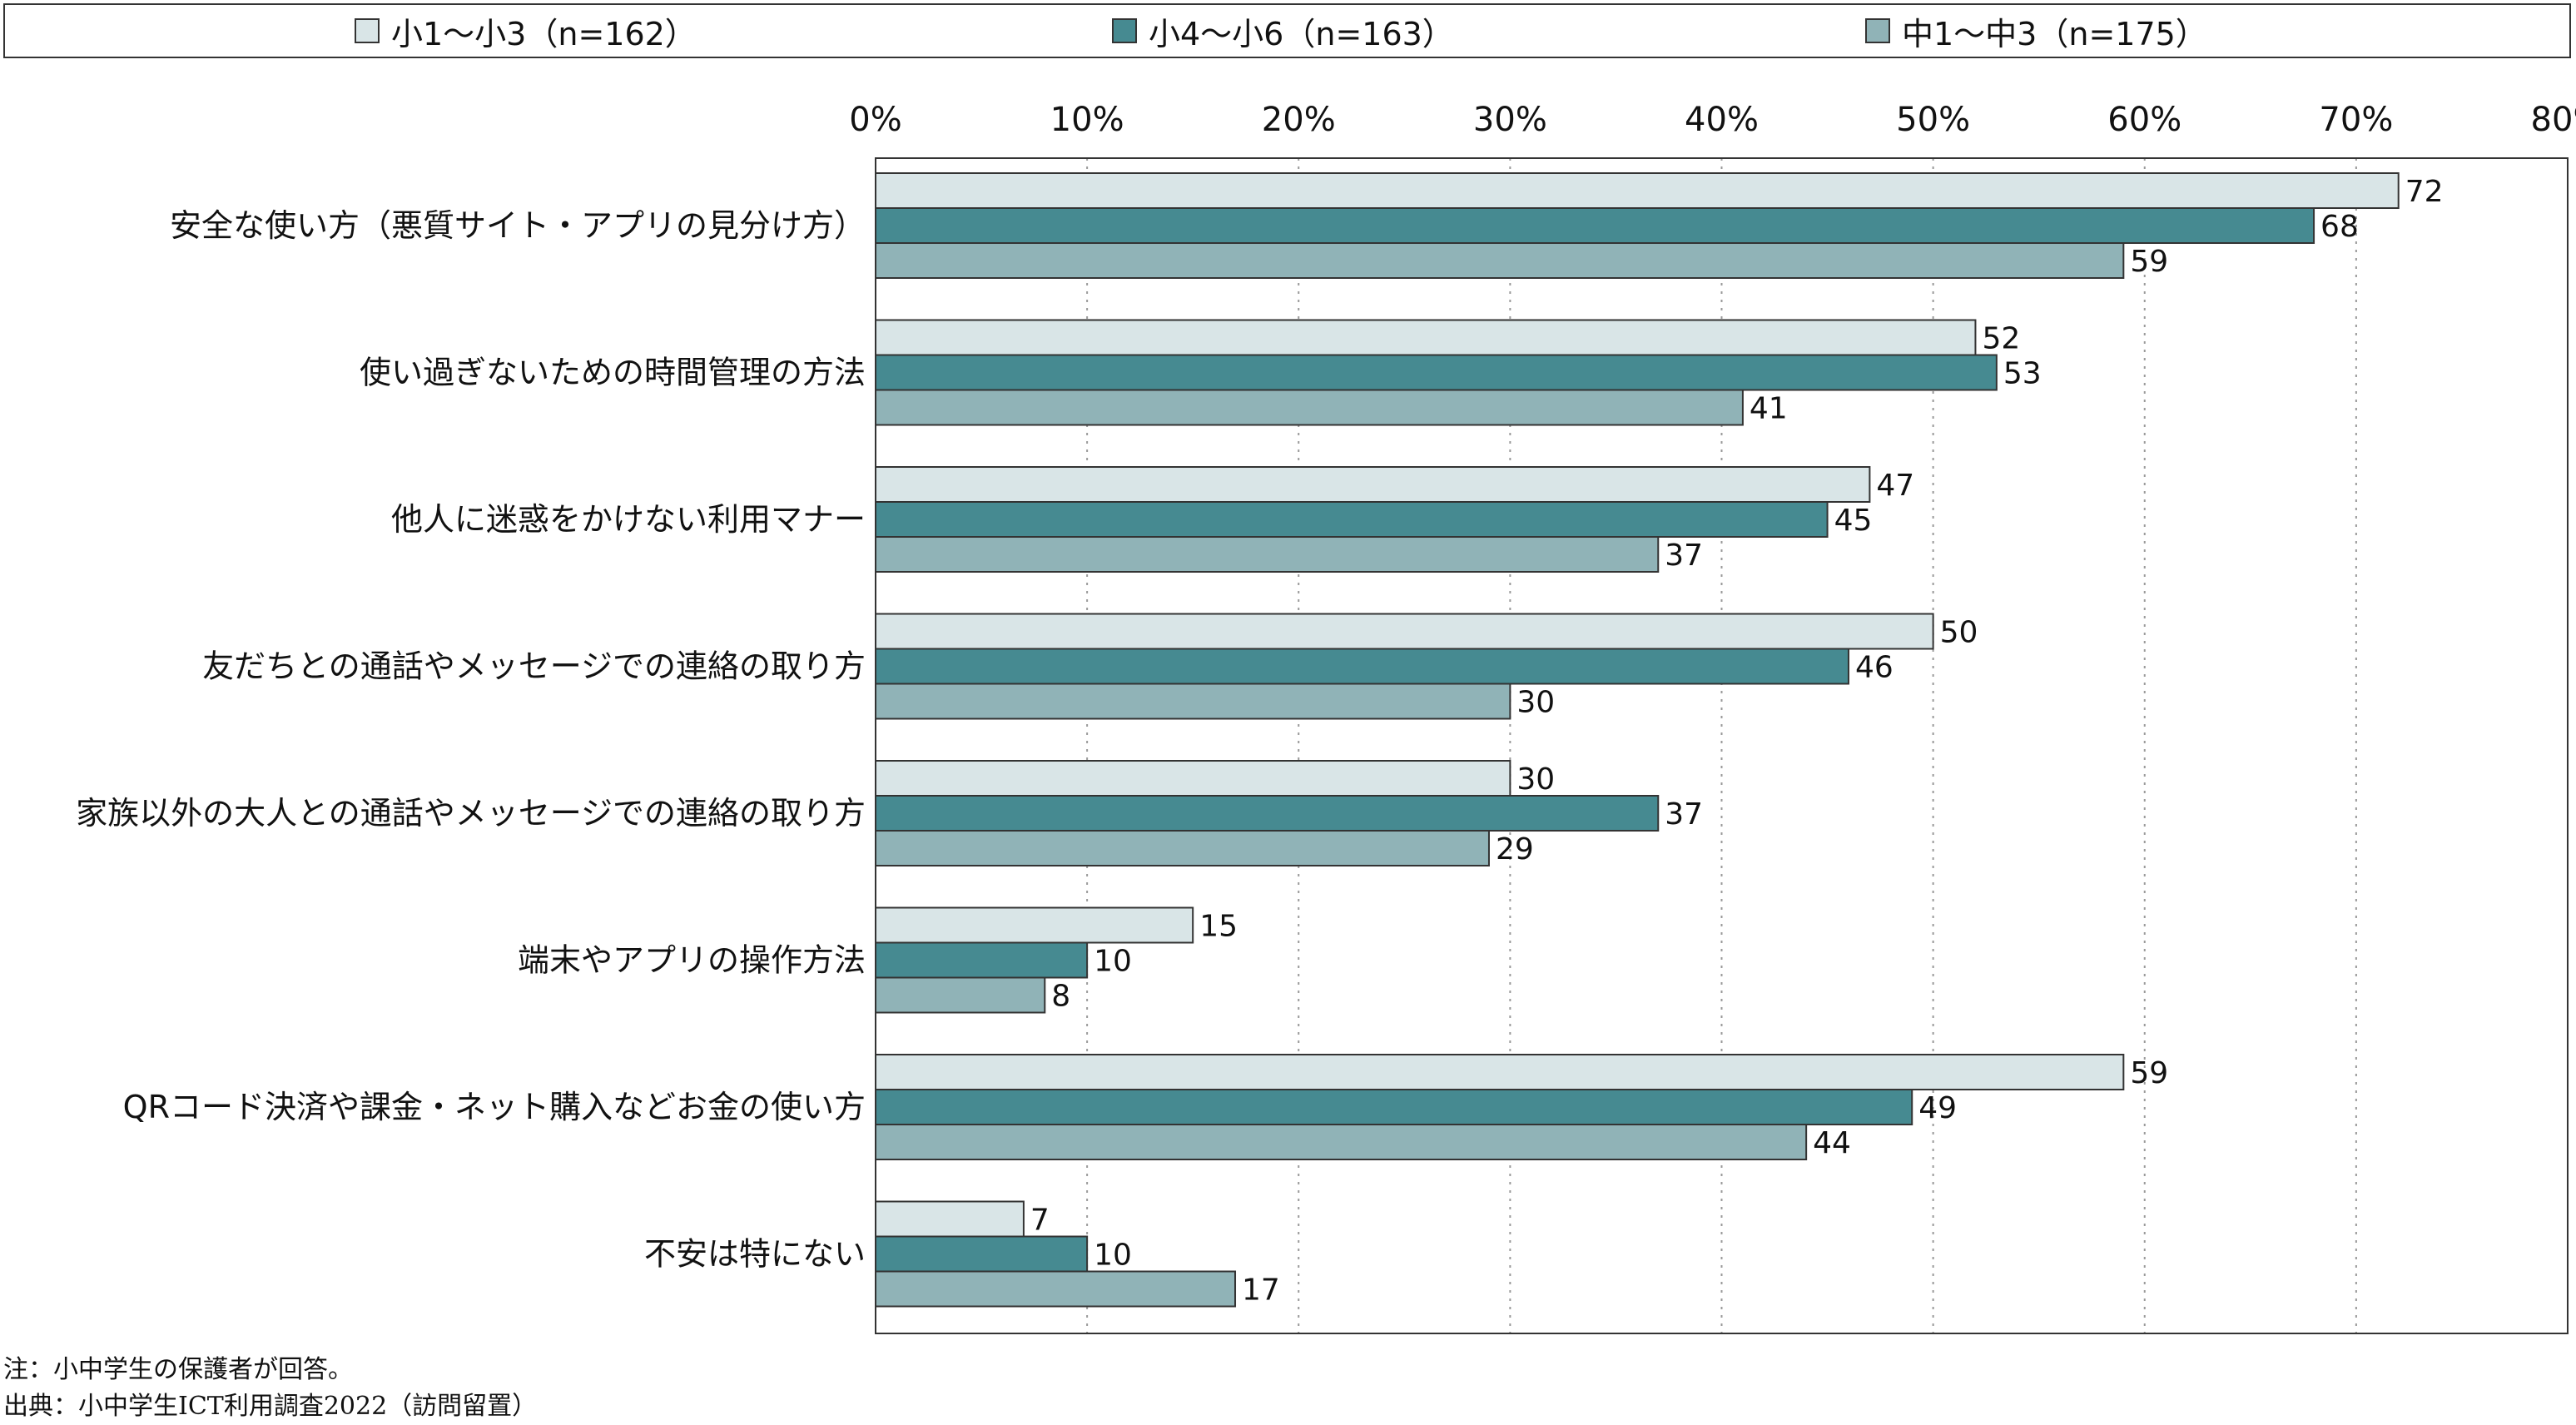  Describe the element at coordinates (270, 1407) in the screenshot. I see `source-text: 出典：小中学生ICT利用調査2022（訪問留置）` at that location.